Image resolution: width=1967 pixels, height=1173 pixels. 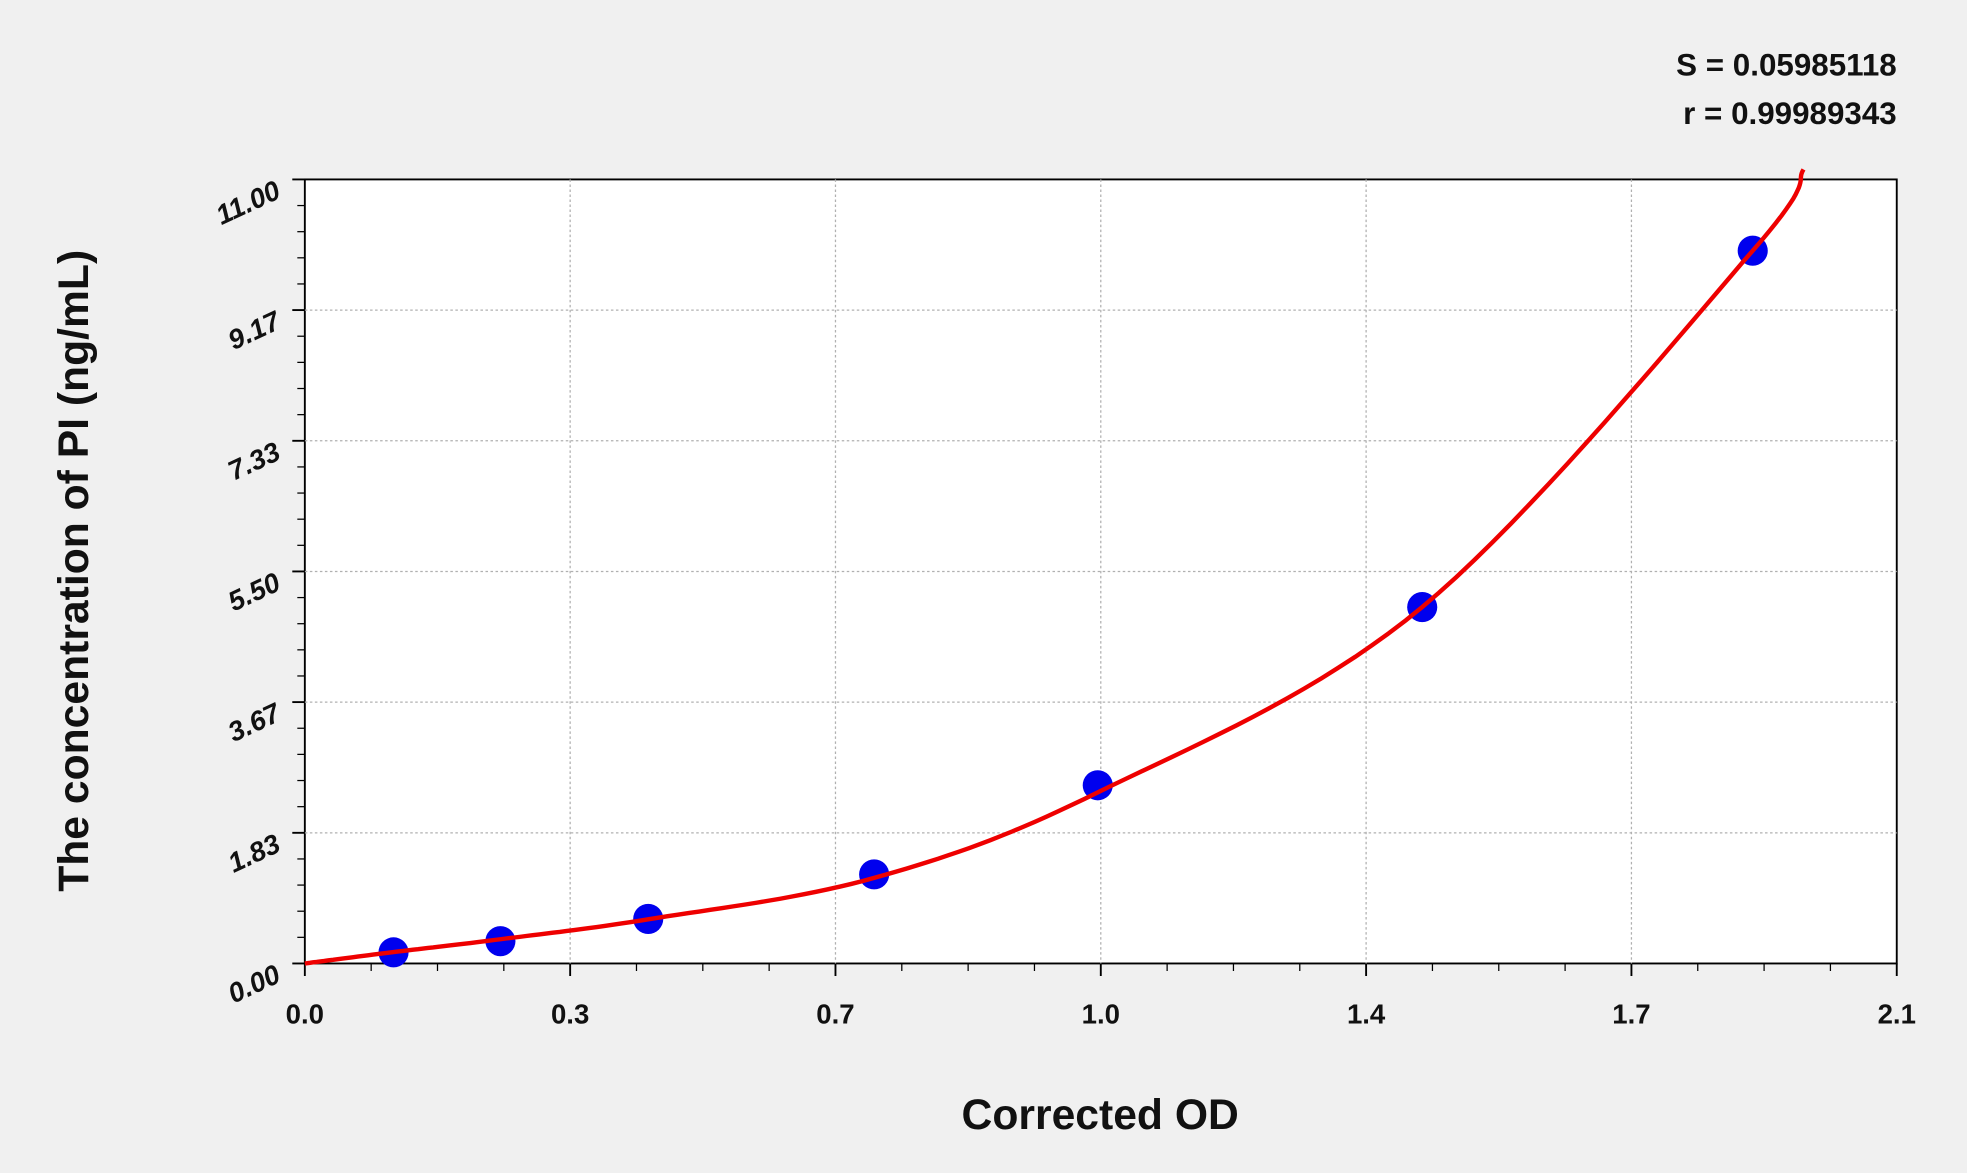 I want to click on x-tick-label: 0.3, so click(x=570, y=1014).